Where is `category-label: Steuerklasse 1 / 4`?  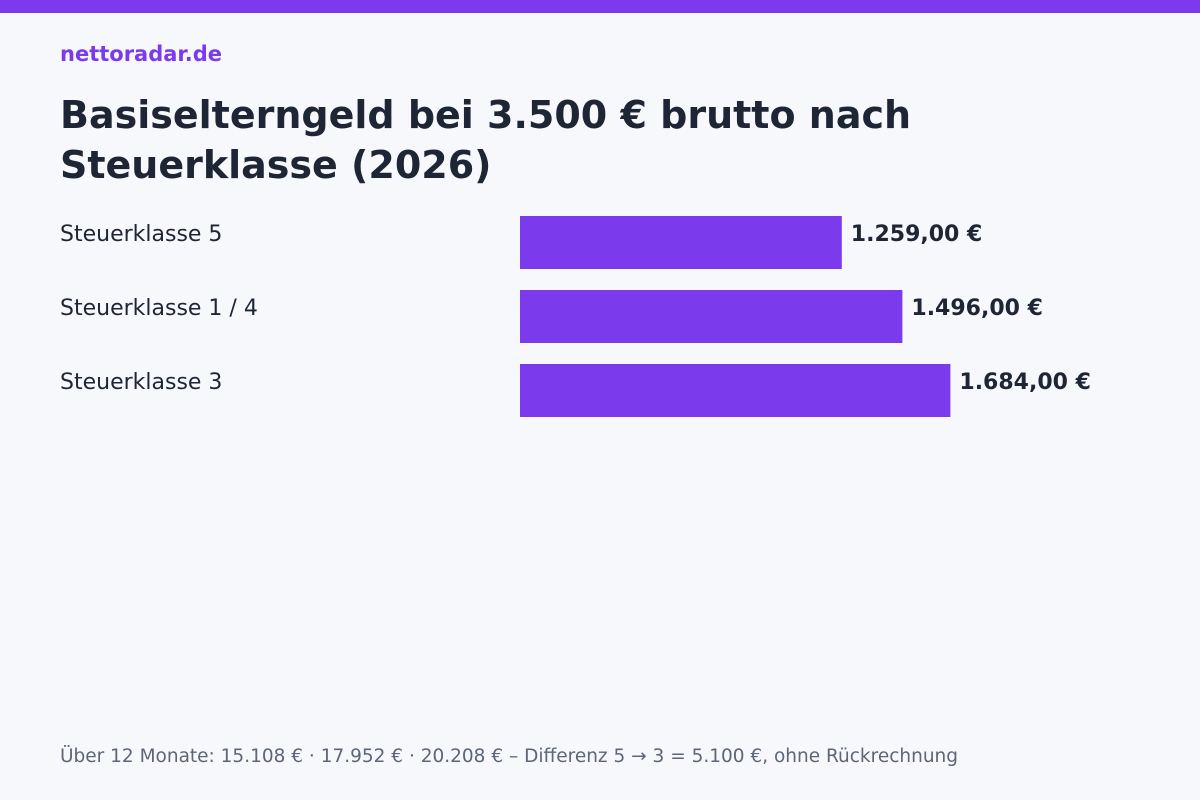 category-label: Steuerklasse 1 / 4 is located at coordinates (159, 308).